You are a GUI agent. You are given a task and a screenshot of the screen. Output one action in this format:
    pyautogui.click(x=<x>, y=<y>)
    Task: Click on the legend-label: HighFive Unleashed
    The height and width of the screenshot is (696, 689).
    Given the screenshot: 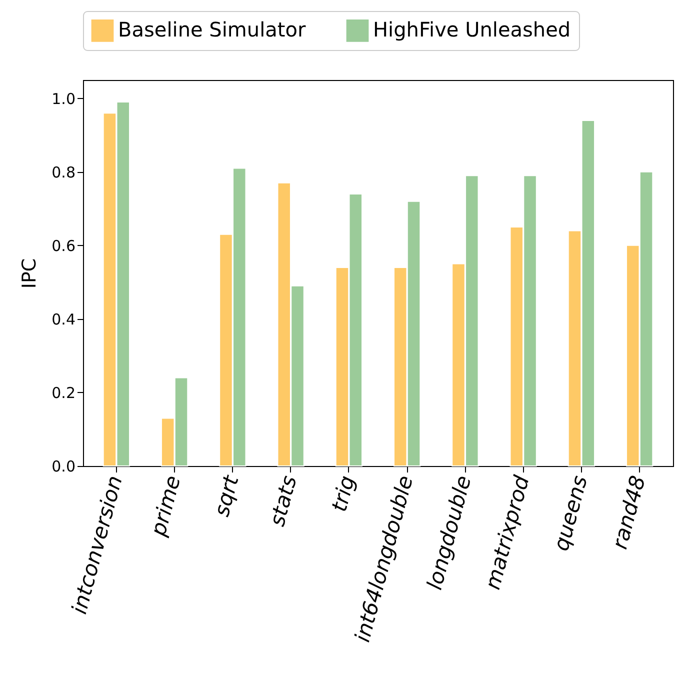 What is the action you would take?
    pyautogui.click(x=472, y=30)
    